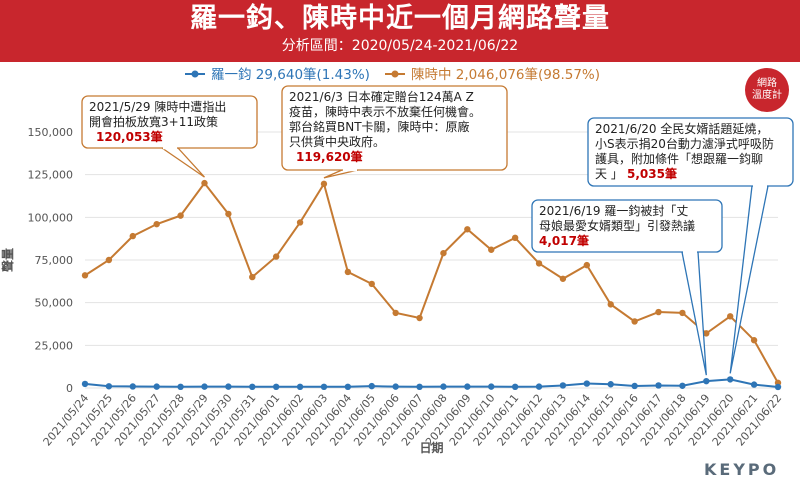  I want to click on thermometer-logo: 網路 溫度計, so click(767, 90).